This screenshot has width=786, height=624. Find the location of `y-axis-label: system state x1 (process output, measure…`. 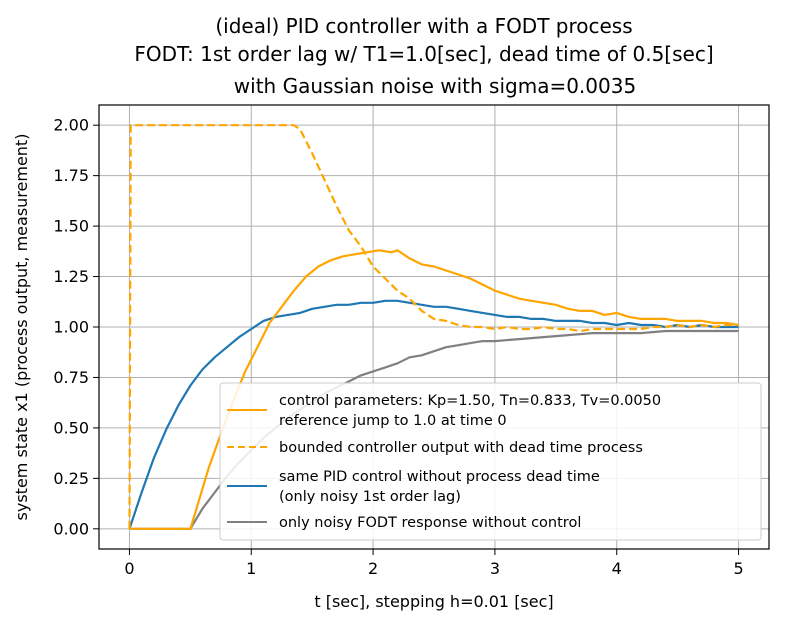

y-axis-label: system state x1 (process output, measure… is located at coordinates (21, 327).